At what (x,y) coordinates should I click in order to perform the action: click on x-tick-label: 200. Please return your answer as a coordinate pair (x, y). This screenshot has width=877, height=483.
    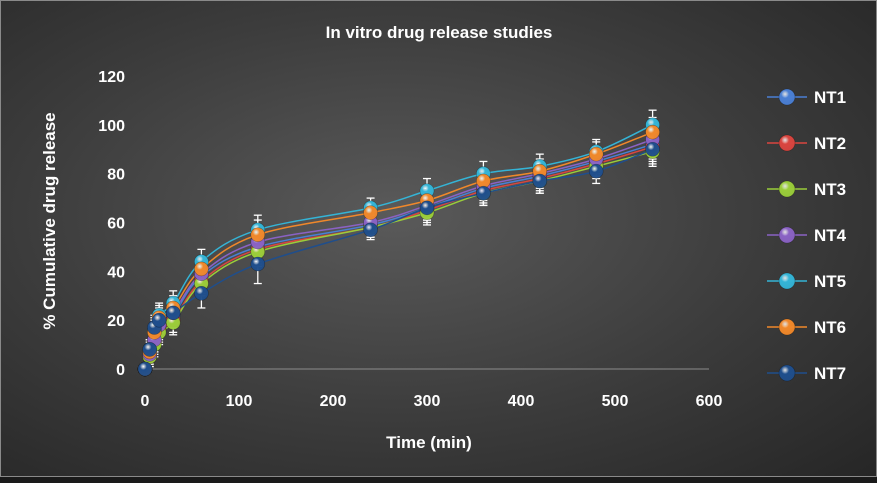
    Looking at the image, I should click on (333, 401).